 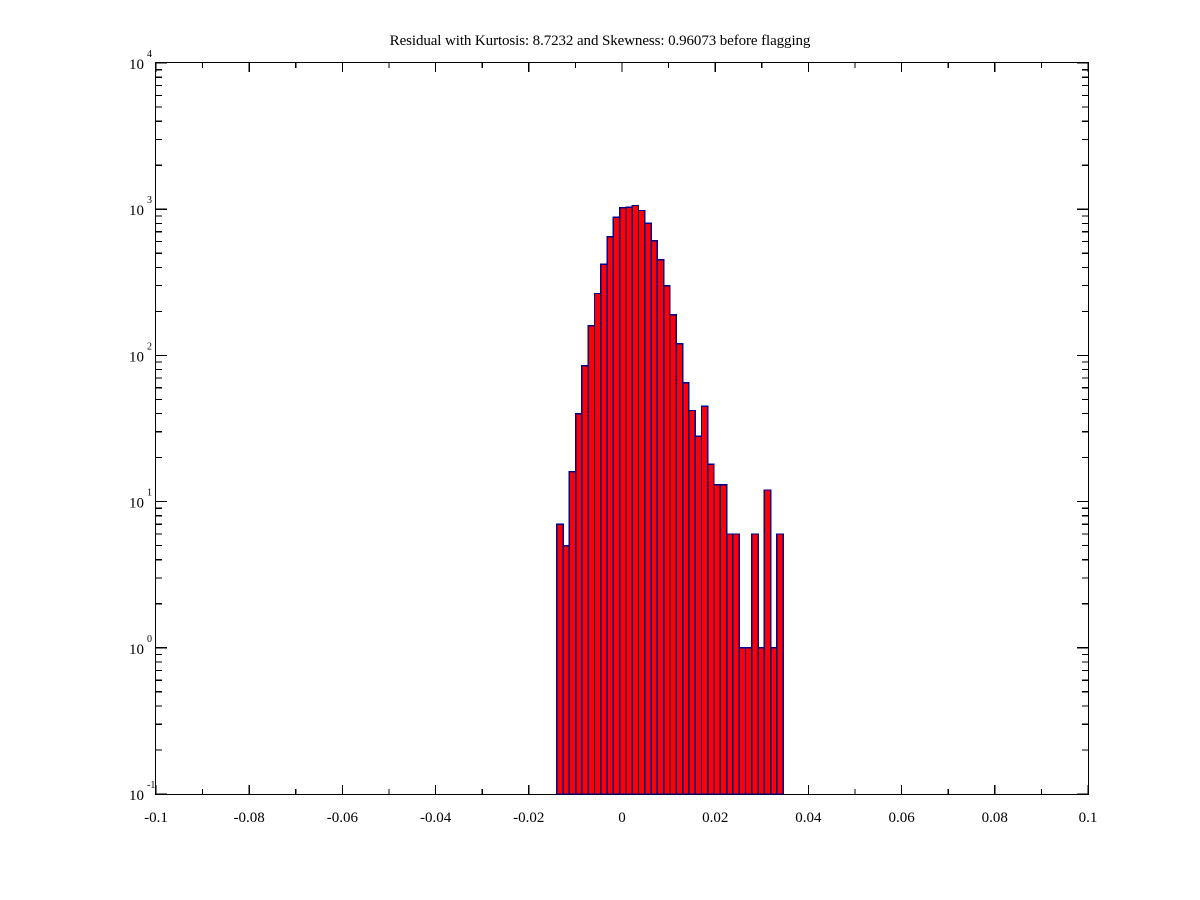 What do you see at coordinates (901, 818) in the screenshot?
I see `x-tick-label: 0.06` at bounding box center [901, 818].